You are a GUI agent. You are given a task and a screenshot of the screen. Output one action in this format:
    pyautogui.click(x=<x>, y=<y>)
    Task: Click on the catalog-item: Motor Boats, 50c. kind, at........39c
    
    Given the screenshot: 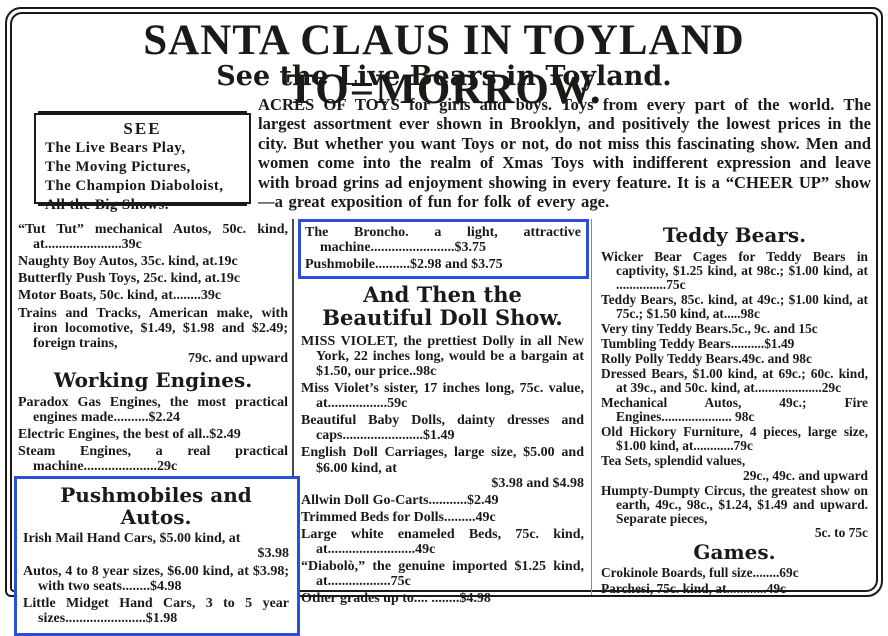 What is the action you would take?
    pyautogui.click(x=153, y=295)
    